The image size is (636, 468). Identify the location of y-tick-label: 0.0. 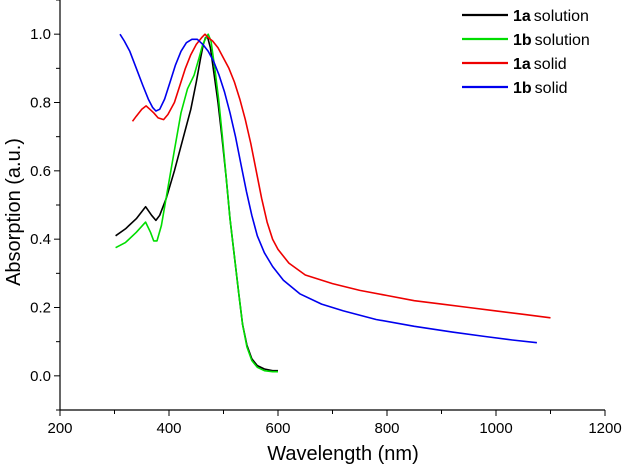
(40, 376).